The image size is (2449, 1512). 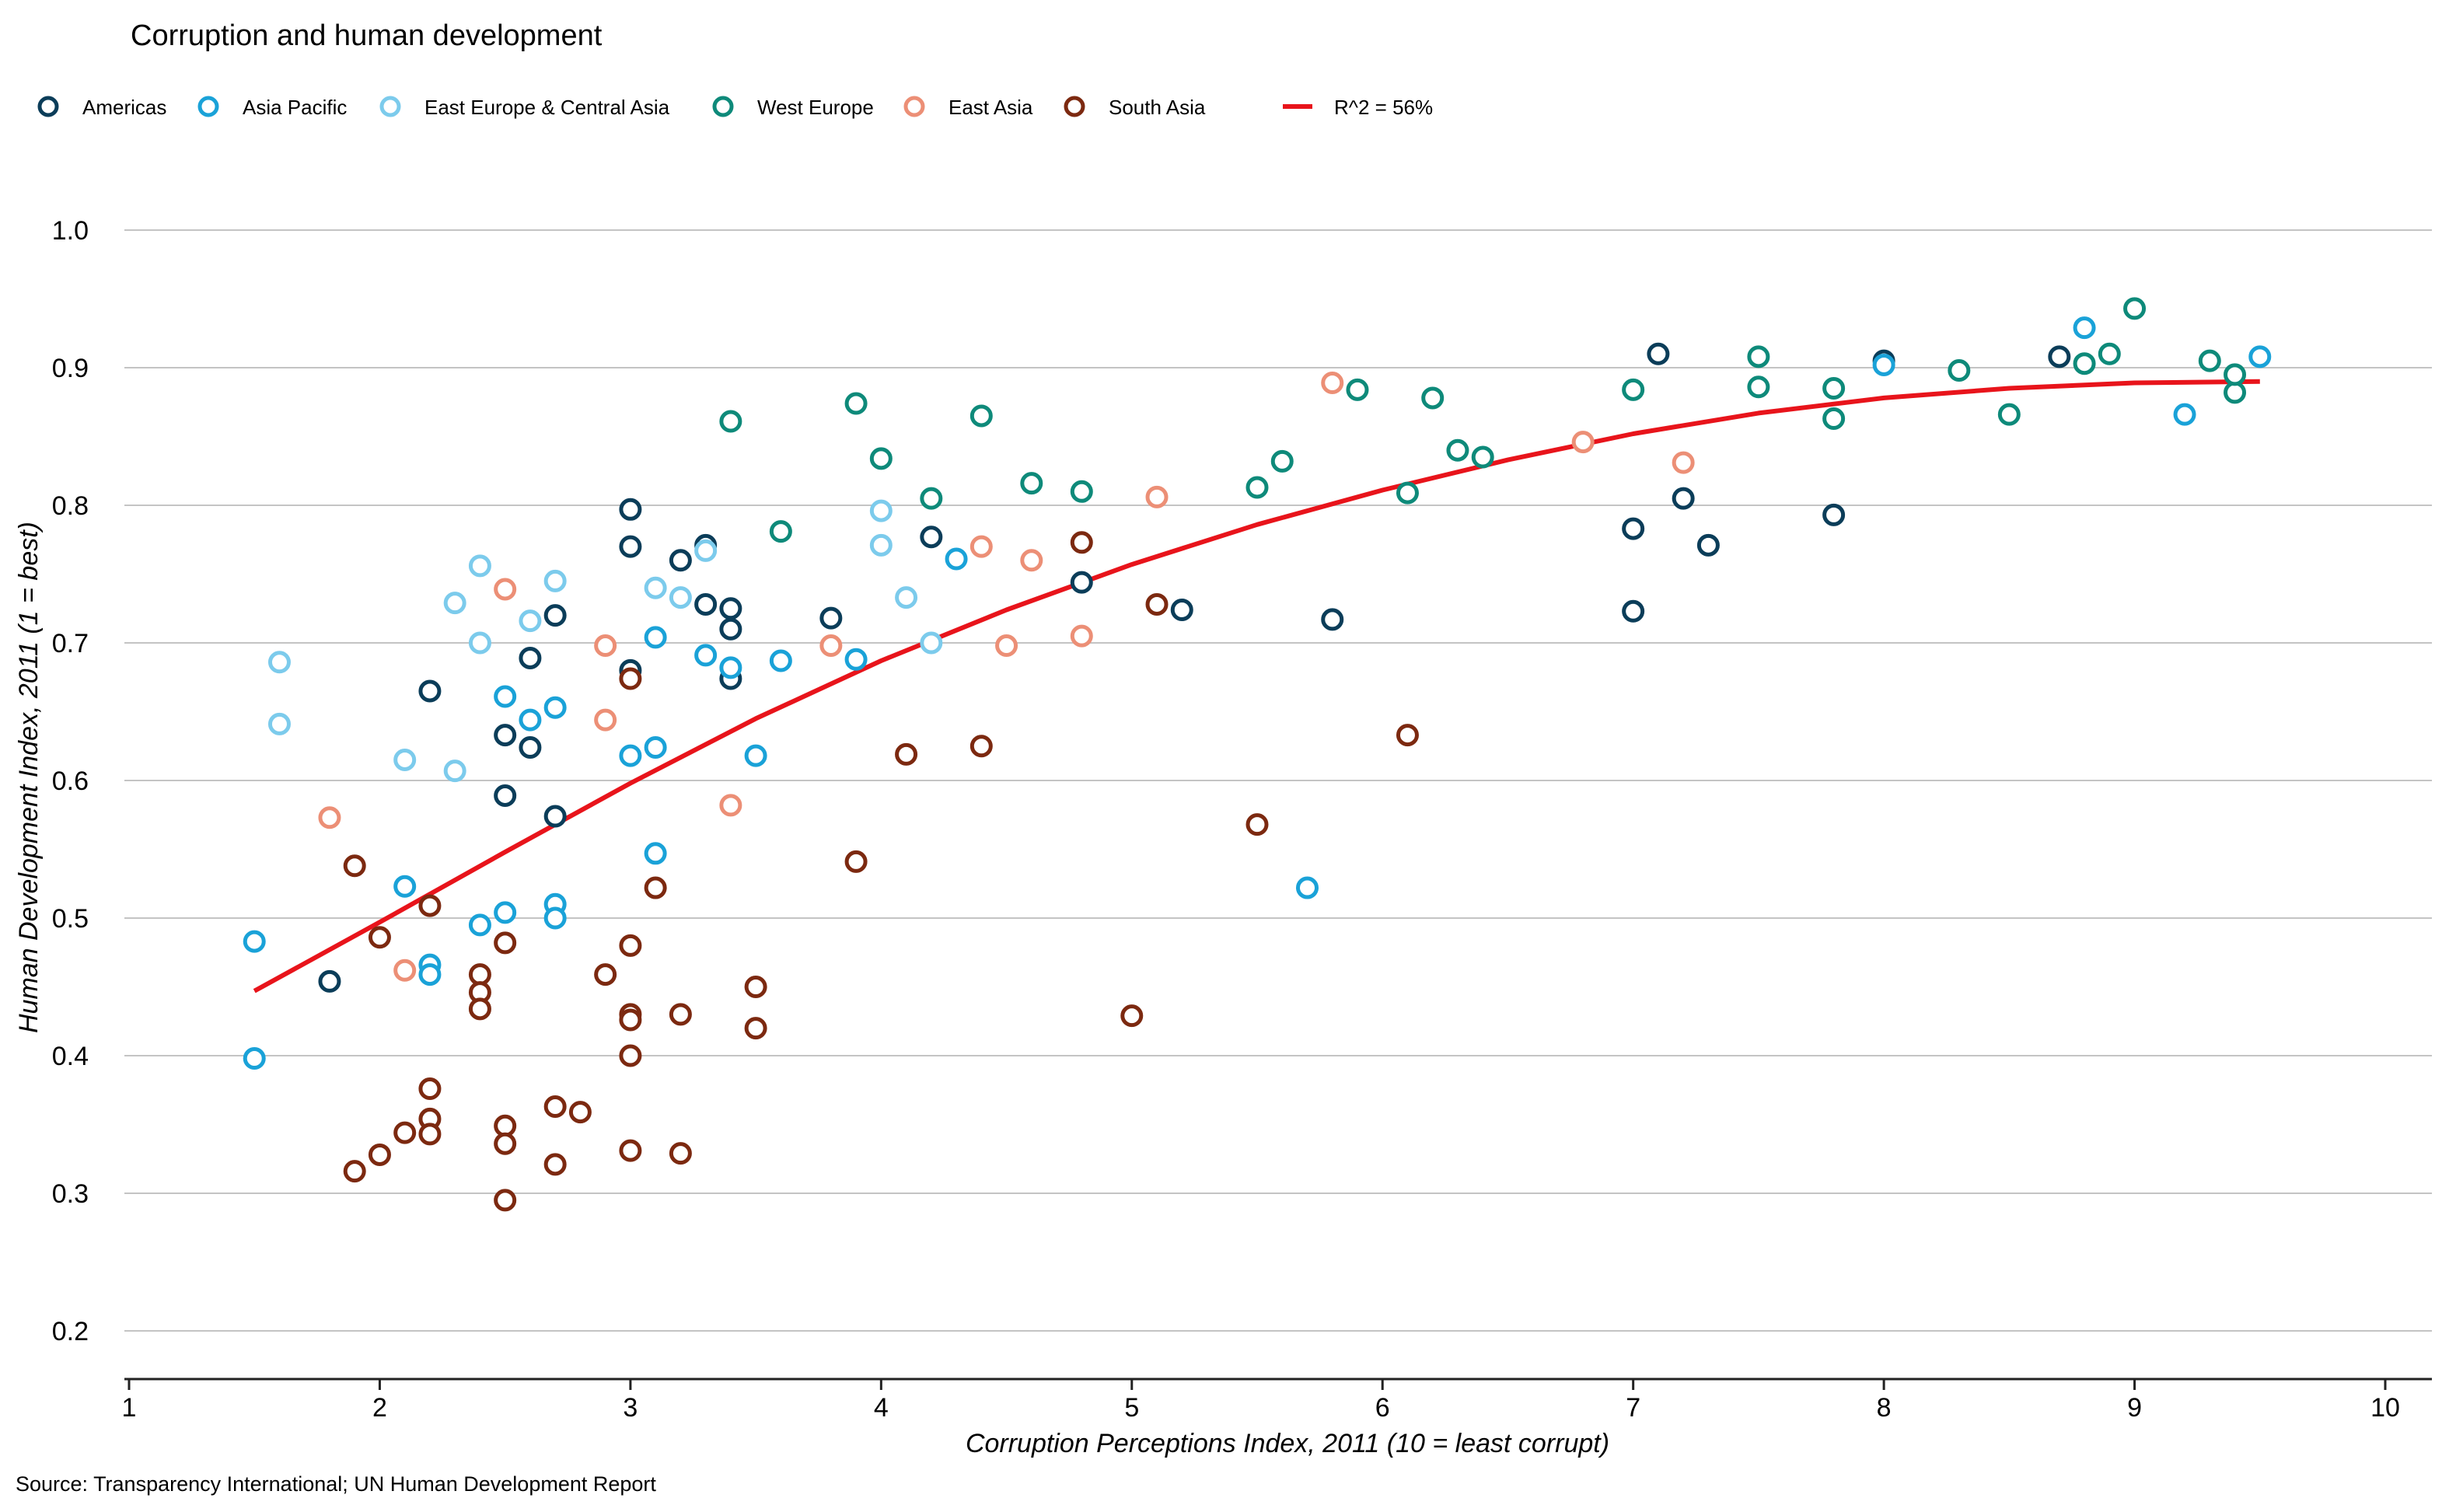 What do you see at coordinates (124, 107) in the screenshot?
I see `legend-label: Americas` at bounding box center [124, 107].